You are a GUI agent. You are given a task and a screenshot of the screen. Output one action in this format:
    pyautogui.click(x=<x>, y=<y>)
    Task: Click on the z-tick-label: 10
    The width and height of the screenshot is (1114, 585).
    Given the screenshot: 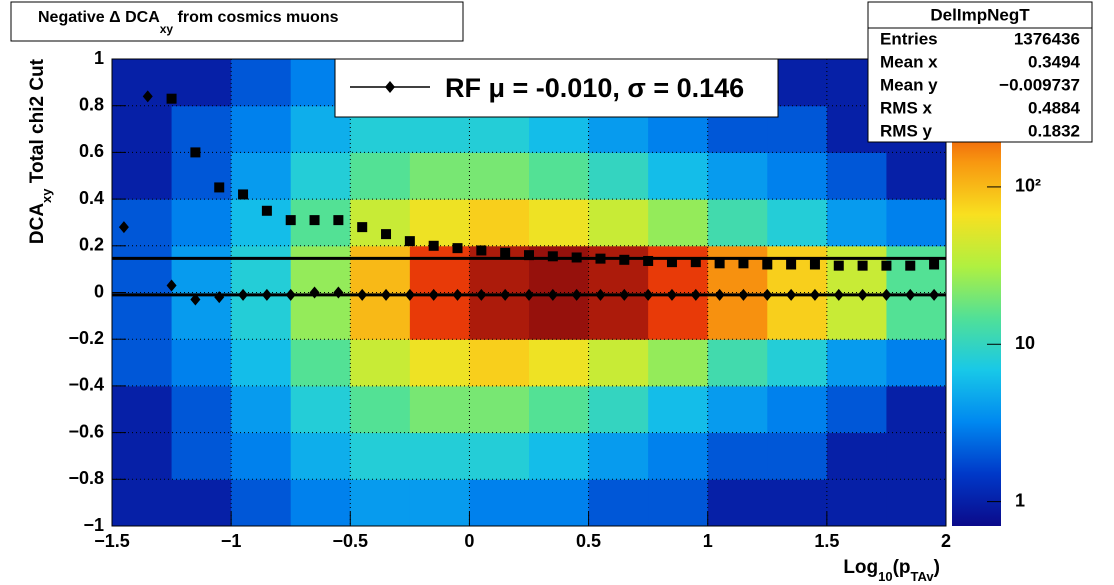 What is the action you would take?
    pyautogui.click(x=1025, y=343)
    